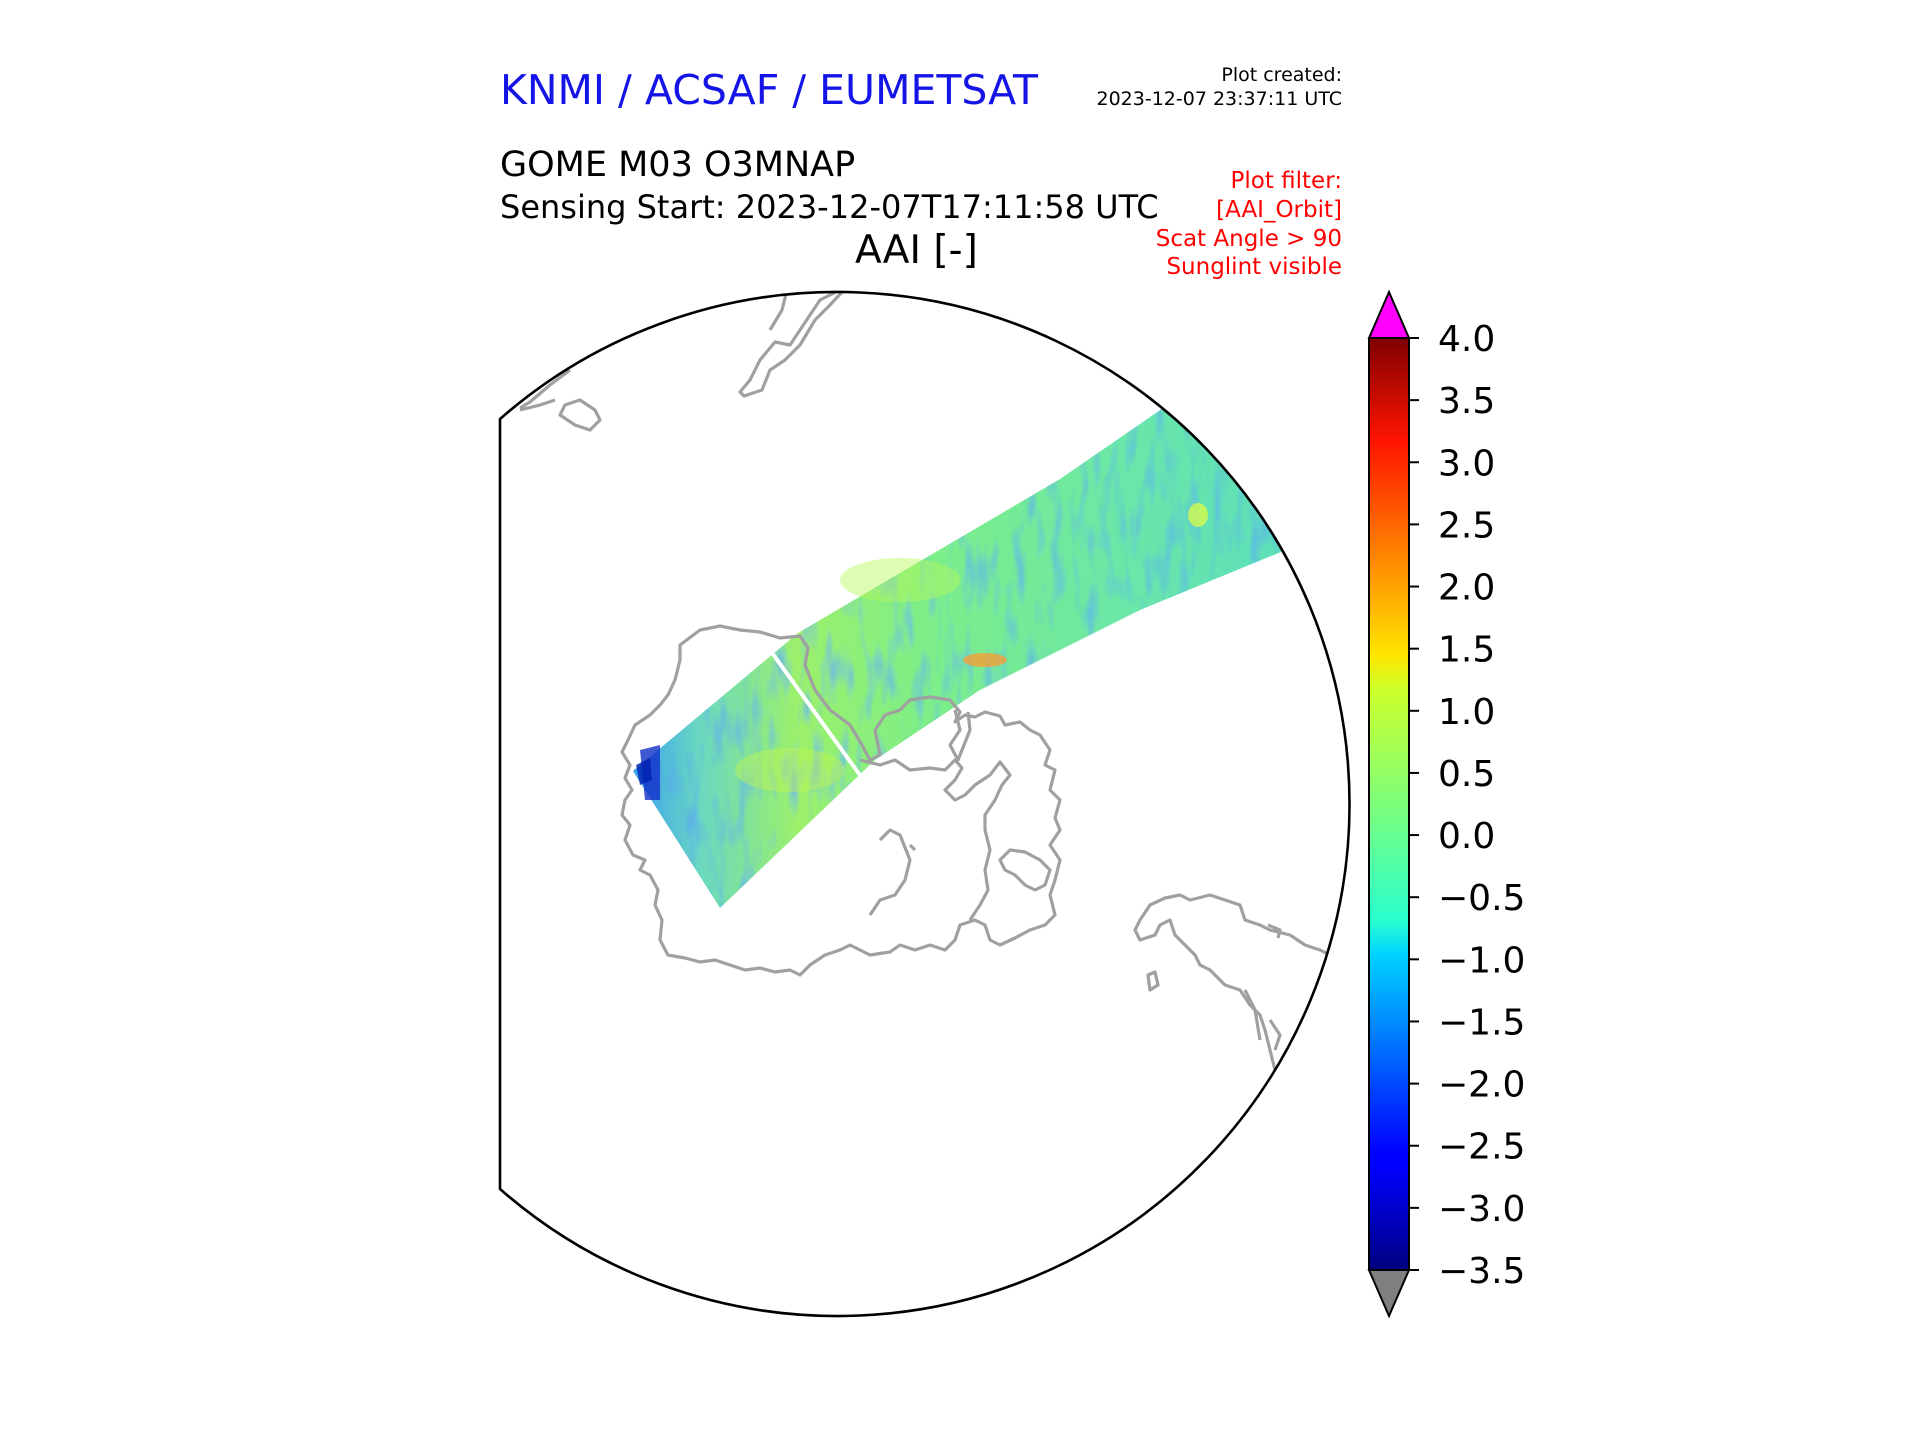 This screenshot has height=1440, width=1920. Describe the element at coordinates (1466, 712) in the screenshot. I see `colorbar-tick-label: 1.0` at that location.